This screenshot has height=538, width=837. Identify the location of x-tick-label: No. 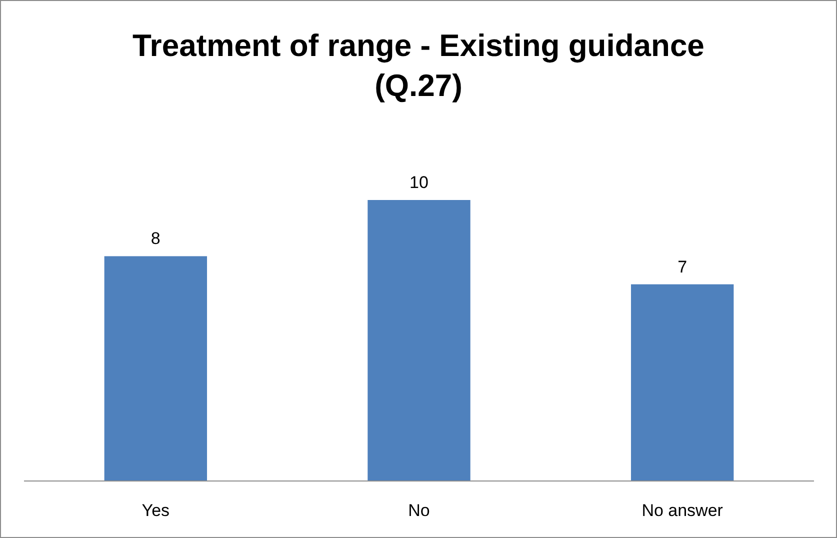
(419, 510).